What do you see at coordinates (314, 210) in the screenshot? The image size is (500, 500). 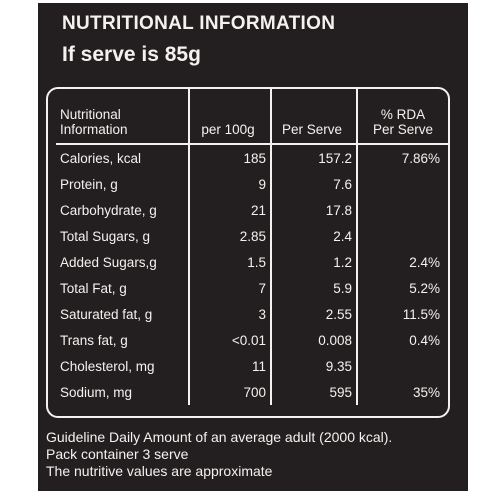 I see `per-serve-cell: 17.8` at bounding box center [314, 210].